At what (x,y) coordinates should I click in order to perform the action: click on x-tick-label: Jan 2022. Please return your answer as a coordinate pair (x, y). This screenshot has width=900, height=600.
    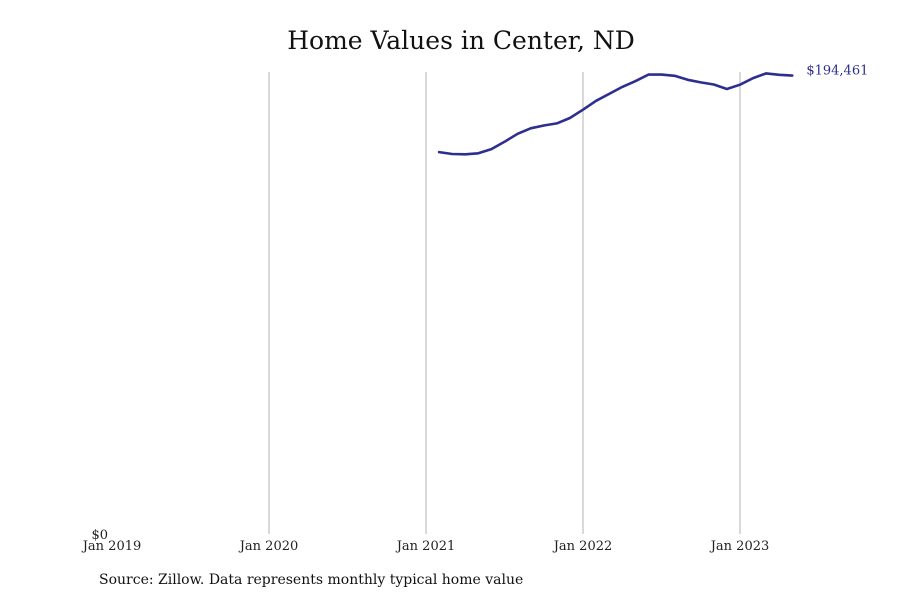
    Looking at the image, I should click on (582, 546).